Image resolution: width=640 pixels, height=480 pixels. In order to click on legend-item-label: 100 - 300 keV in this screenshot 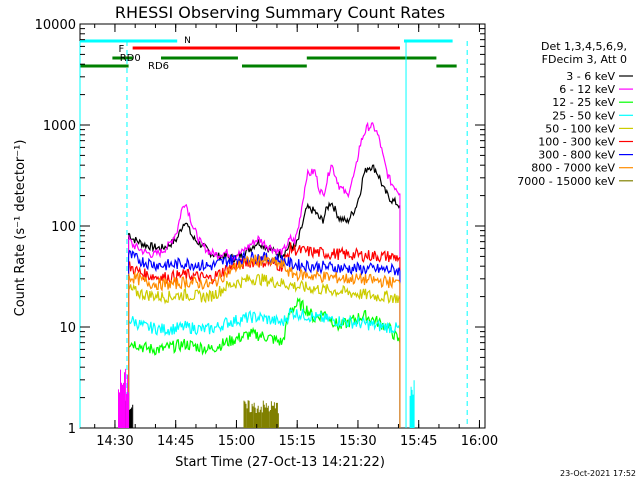, I will do `click(576, 142)`.